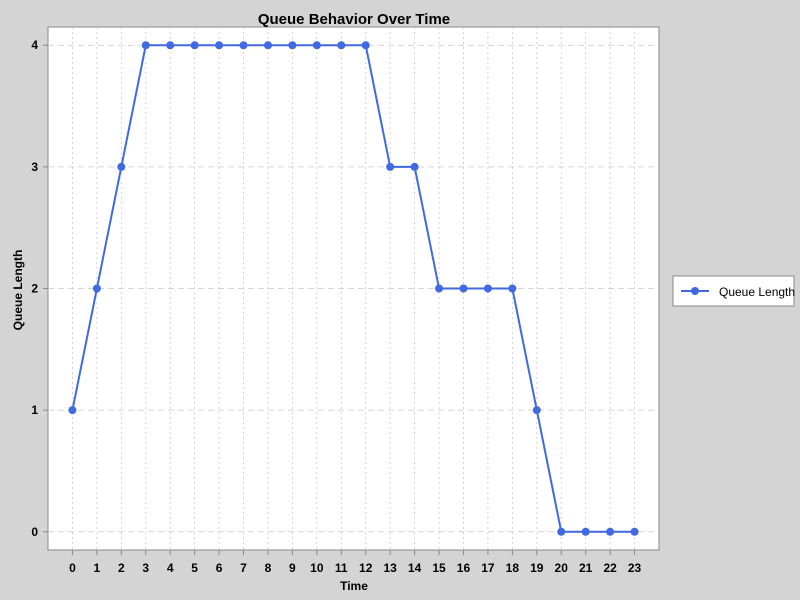 The image size is (800, 600). Describe the element at coordinates (341, 568) in the screenshot. I see `x-tick-label: 11` at that location.